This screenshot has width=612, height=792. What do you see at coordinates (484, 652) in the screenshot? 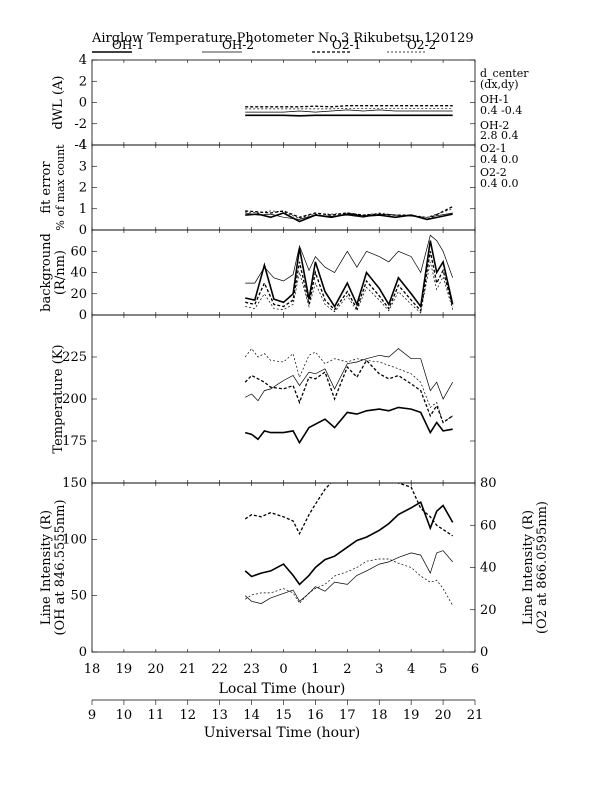
I see `y2-tick-label: 0` at bounding box center [484, 652].